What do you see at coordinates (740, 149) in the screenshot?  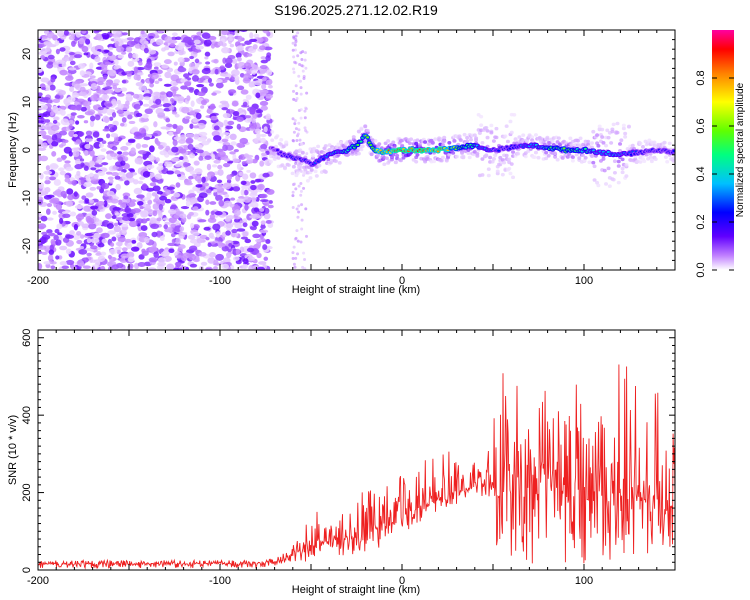 I see `colorbar-label: Normalized spectral amplitude` at bounding box center [740, 149].